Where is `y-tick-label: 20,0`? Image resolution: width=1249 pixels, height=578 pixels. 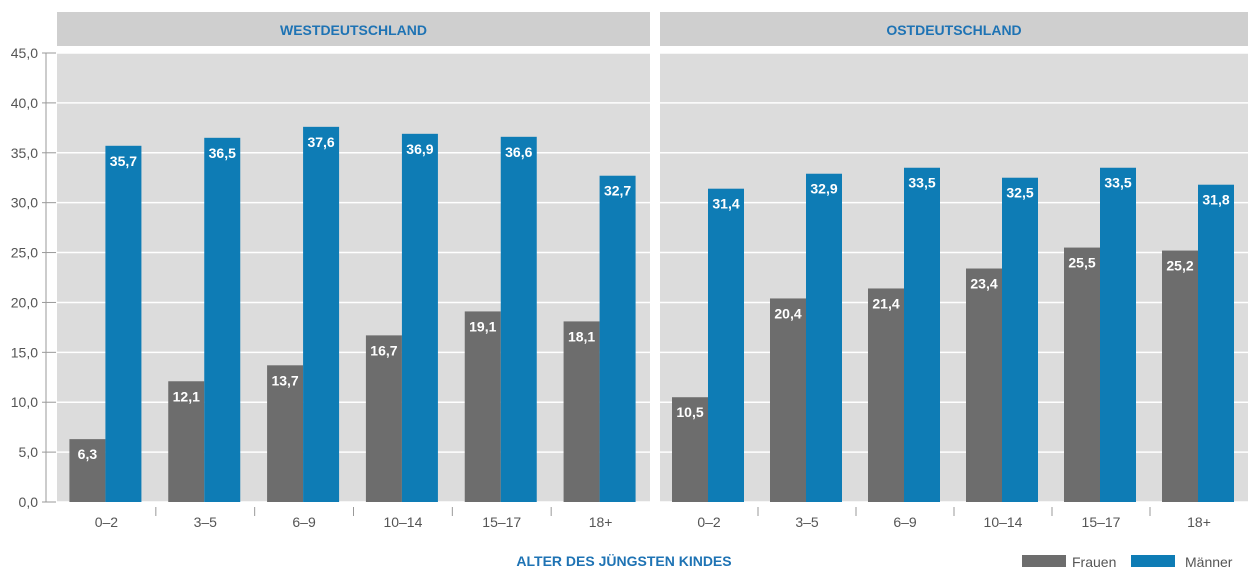
y-tick-label: 20,0 is located at coordinates (24, 302).